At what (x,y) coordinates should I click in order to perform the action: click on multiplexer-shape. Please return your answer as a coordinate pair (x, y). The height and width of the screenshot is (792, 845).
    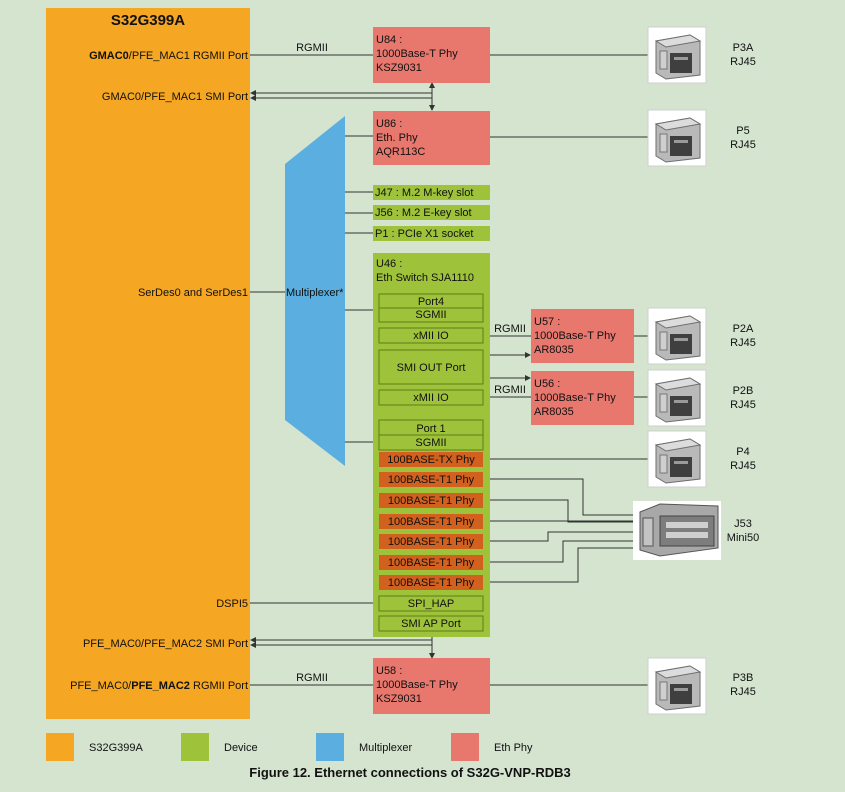
    Looking at the image, I should click on (315, 291).